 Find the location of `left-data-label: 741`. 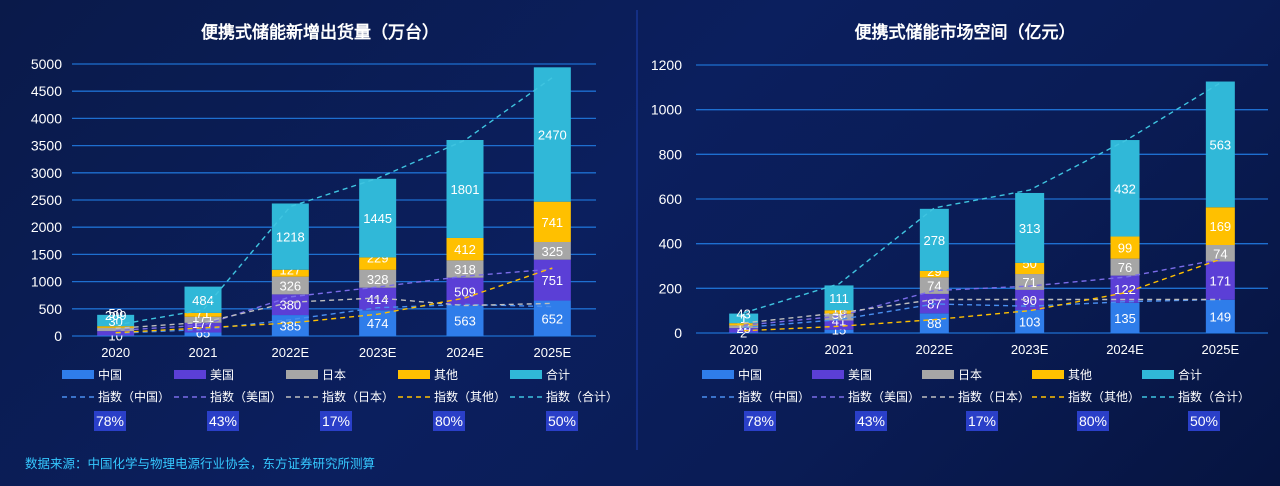

left-data-label: 741 is located at coordinates (552, 222).